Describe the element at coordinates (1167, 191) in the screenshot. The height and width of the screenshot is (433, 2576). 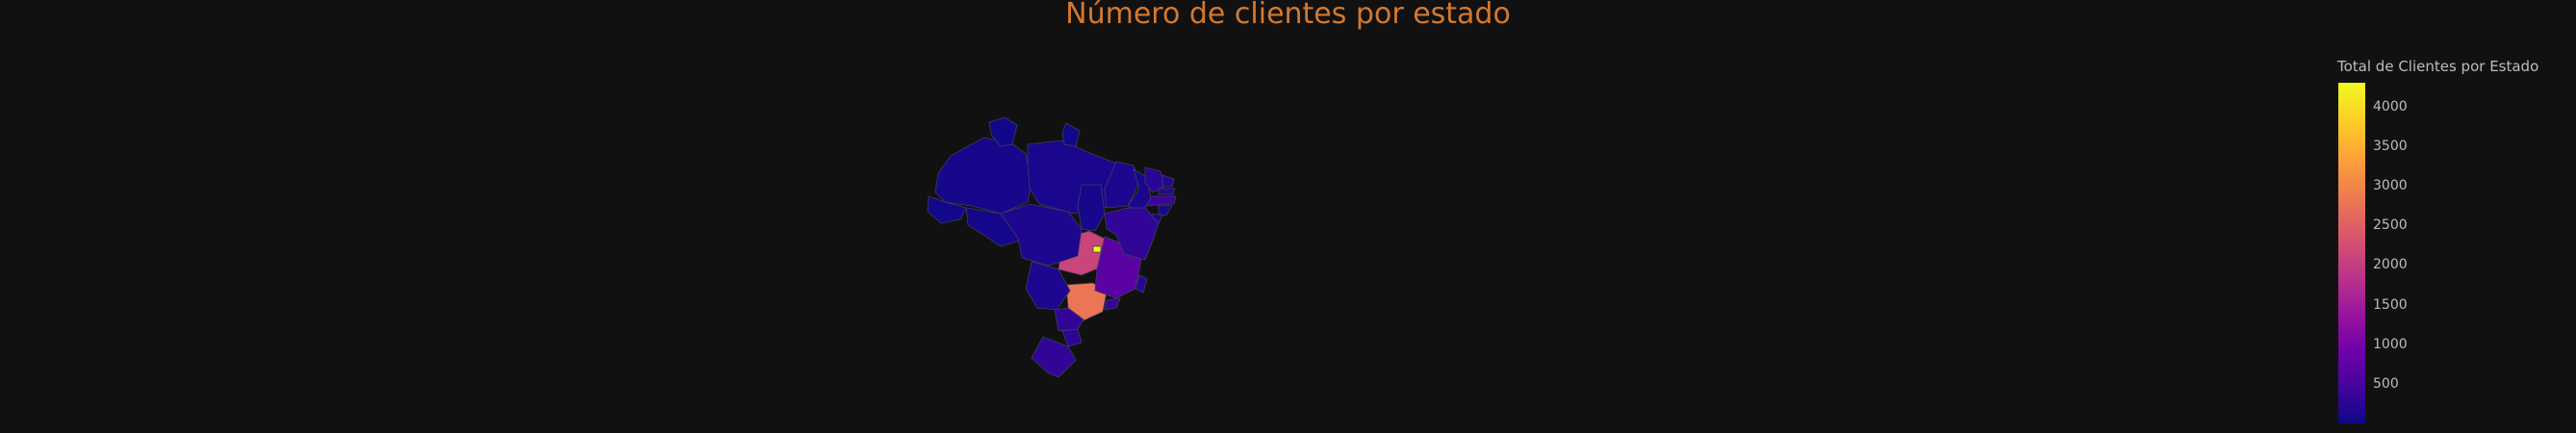
I see `state-pb` at that location.